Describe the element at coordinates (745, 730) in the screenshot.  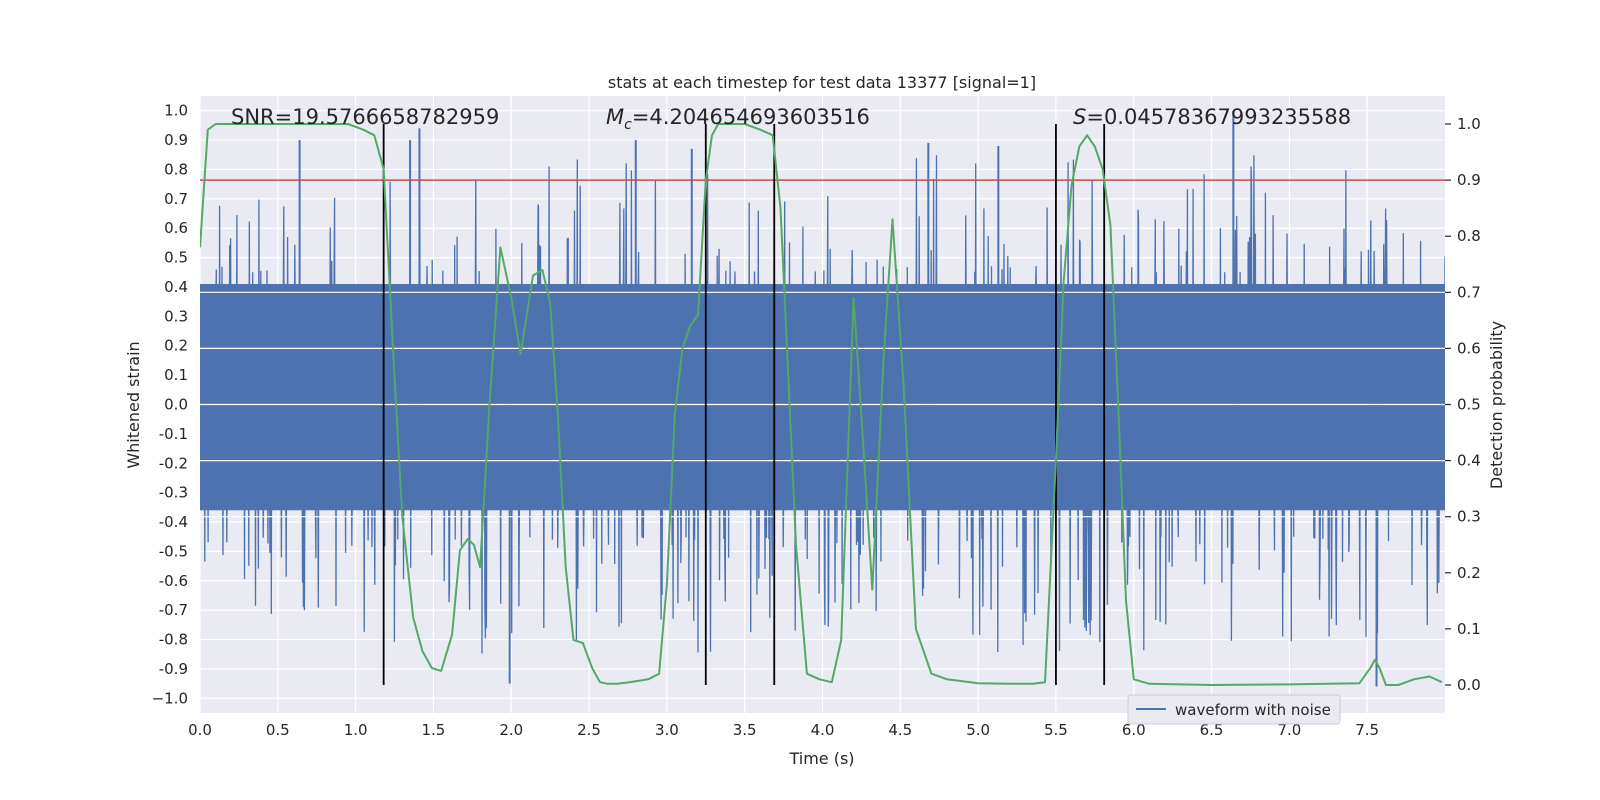
I see `x-tick-label: 3.5` at that location.